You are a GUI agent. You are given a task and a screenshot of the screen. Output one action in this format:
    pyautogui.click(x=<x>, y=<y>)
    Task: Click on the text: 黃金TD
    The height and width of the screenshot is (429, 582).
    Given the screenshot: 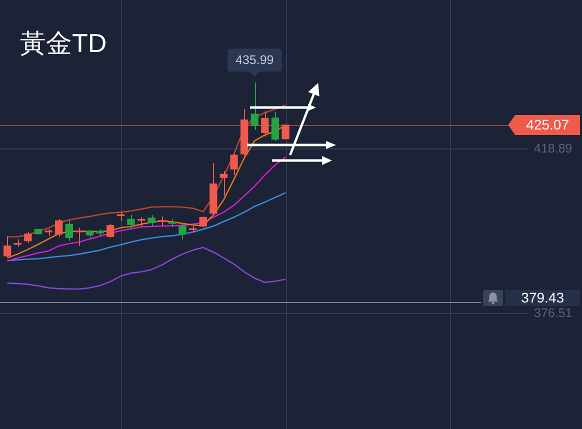 What is the action you would take?
    pyautogui.click(x=63, y=43)
    